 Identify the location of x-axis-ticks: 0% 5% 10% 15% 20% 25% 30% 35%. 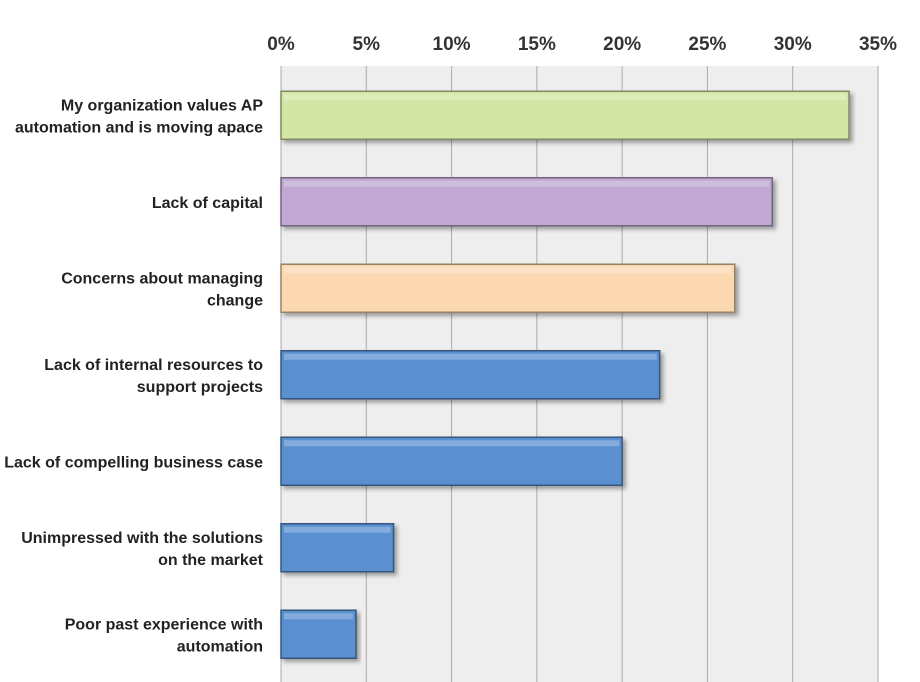
(582, 44).